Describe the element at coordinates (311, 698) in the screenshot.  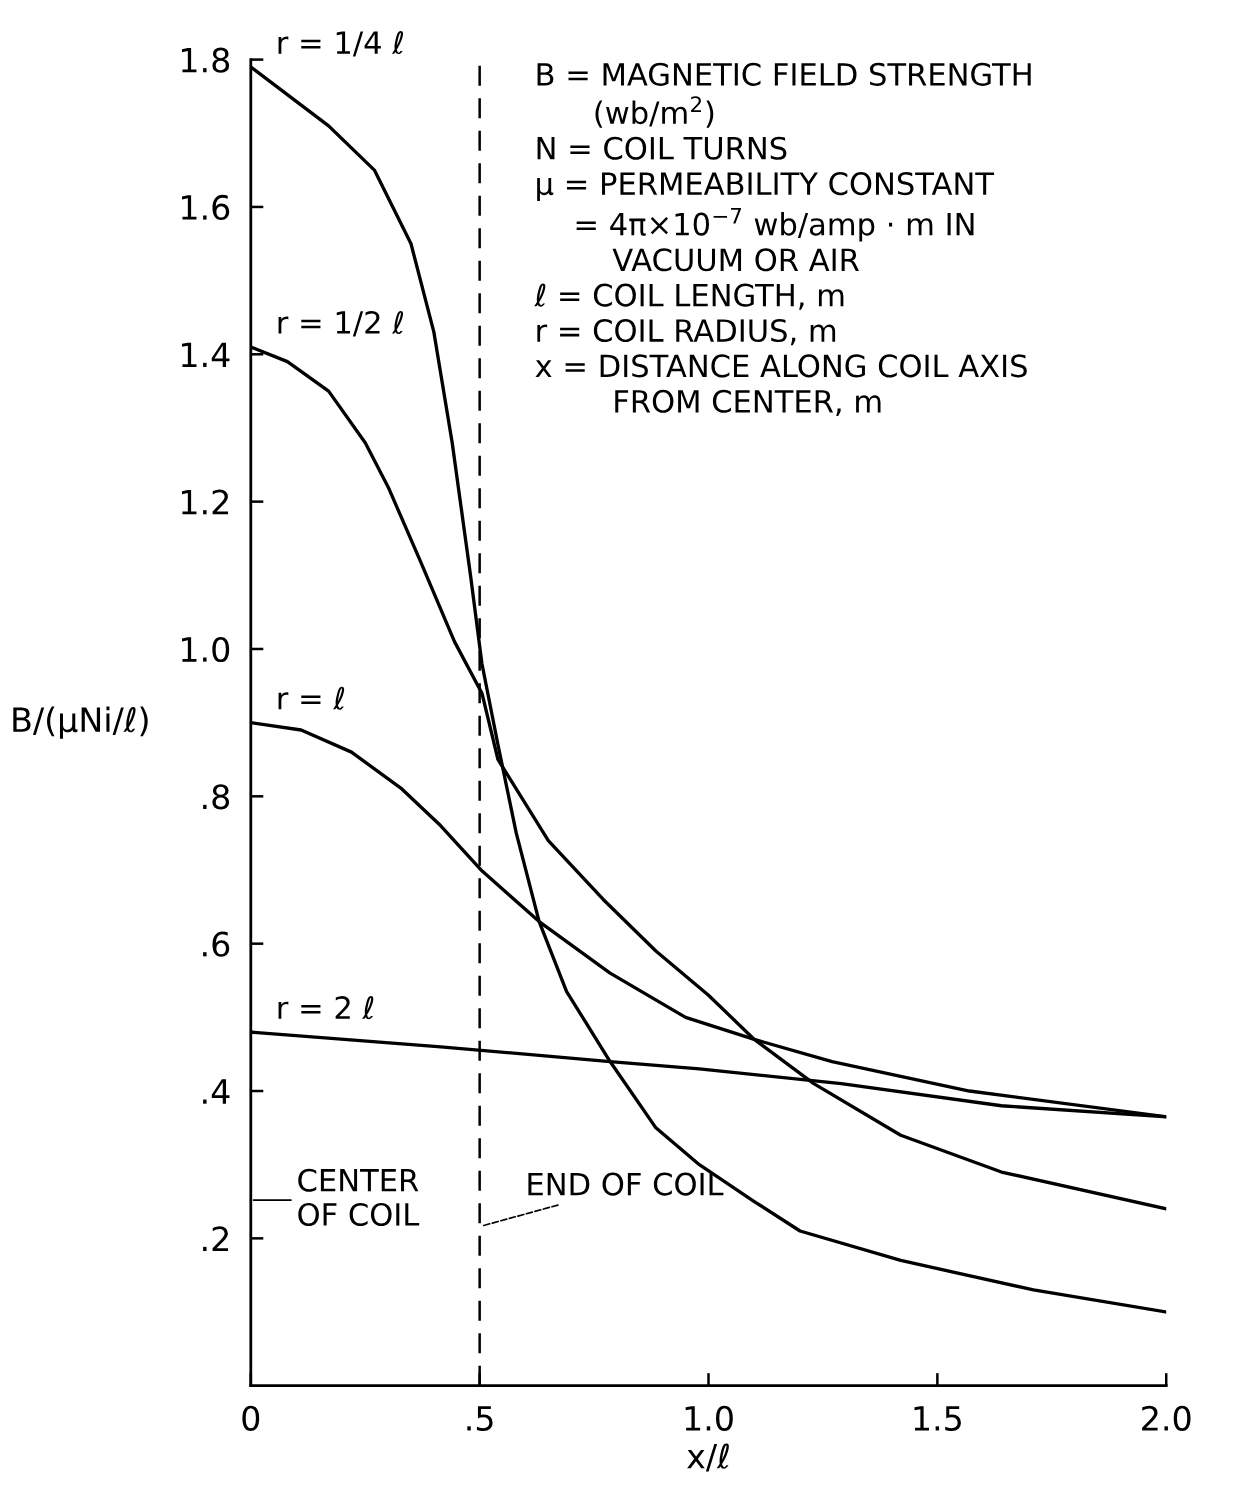
I see `series-label: r = ℓ` at that location.